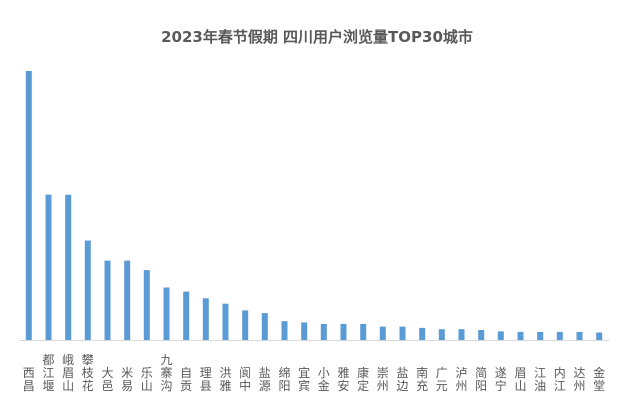  I want to click on category-label-盐源: 盐源, so click(264, 379).